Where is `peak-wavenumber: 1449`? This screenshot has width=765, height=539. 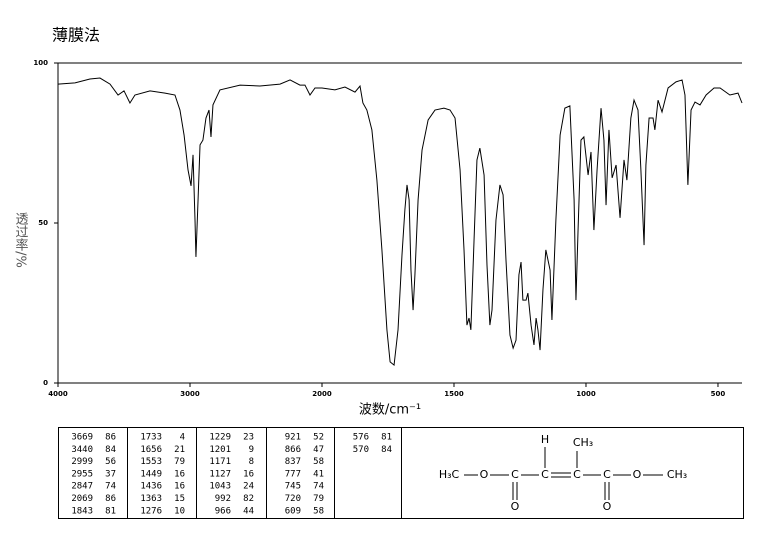
peak-wavenumber: 1449 is located at coordinates (151, 474).